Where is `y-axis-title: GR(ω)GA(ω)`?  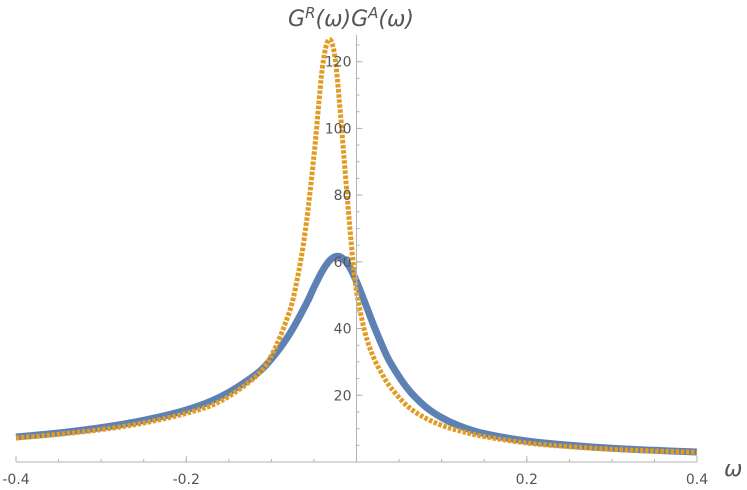
y-axis-title: GR(ω)GA(ω) is located at coordinates (351, 18).